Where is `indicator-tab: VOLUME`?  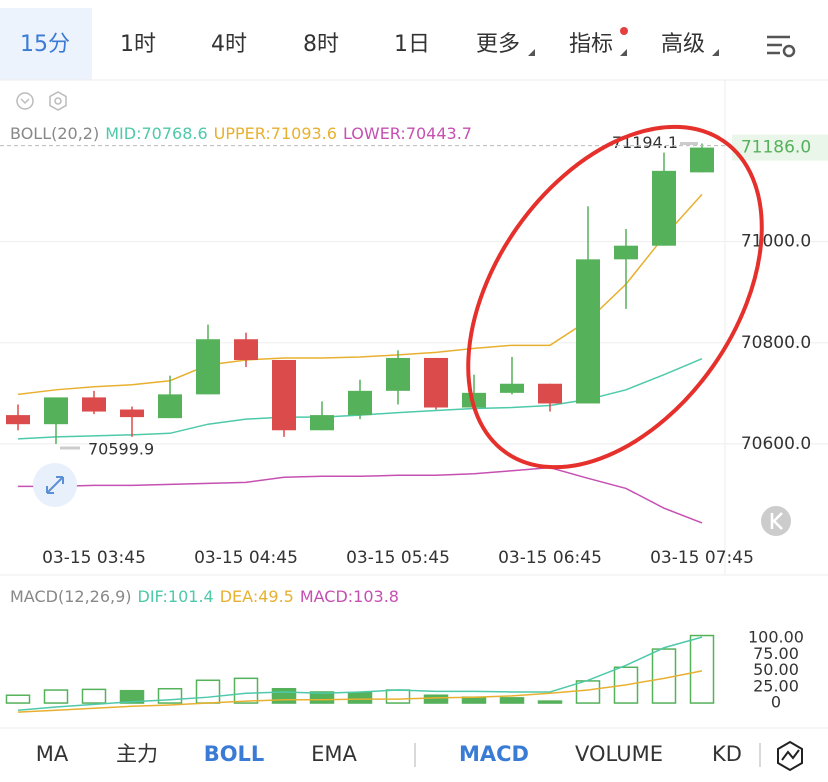
indicator-tab: VOLUME is located at coordinates (619, 754).